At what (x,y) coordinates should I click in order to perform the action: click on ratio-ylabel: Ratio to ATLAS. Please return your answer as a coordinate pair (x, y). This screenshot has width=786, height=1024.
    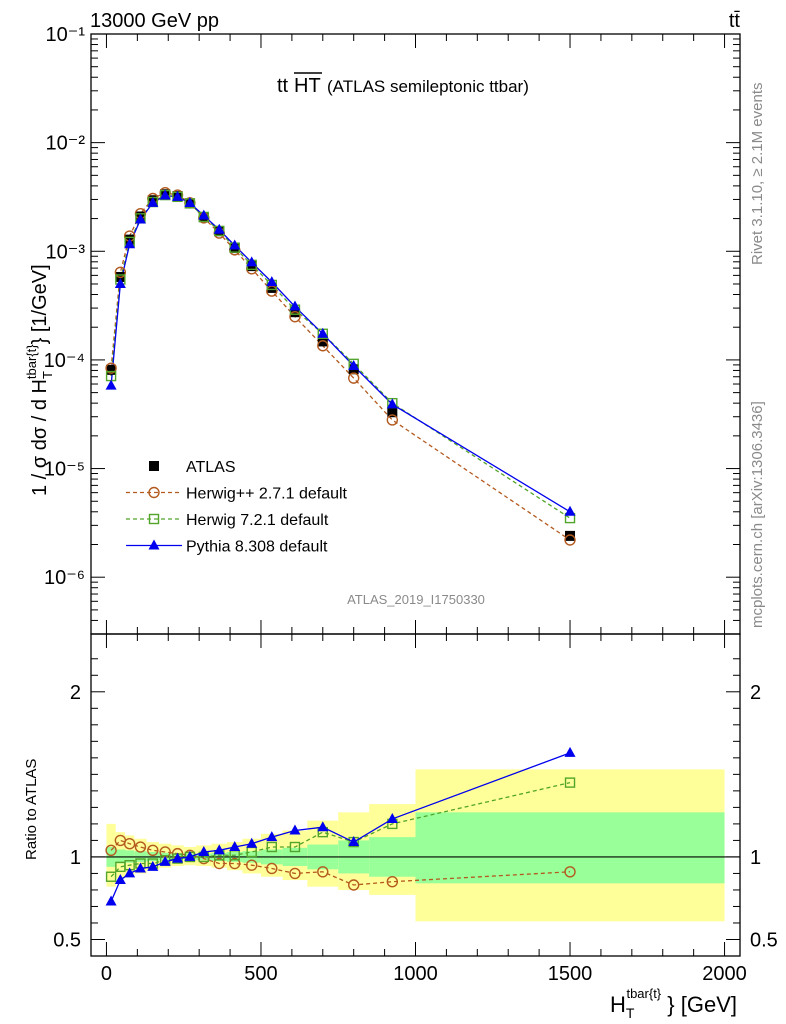
    Looking at the image, I should click on (31, 809).